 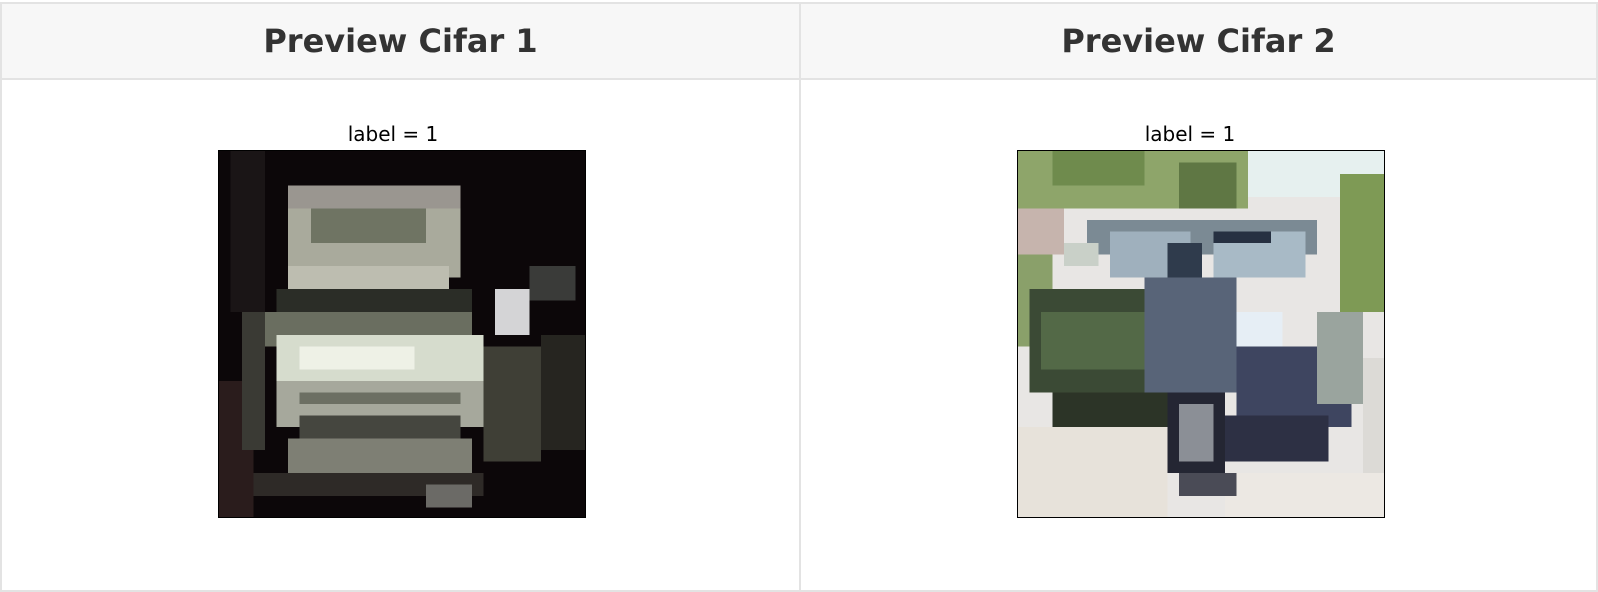 What do you see at coordinates (393, 134) in the screenshot?
I see `plot-title-1: label = 1` at bounding box center [393, 134].